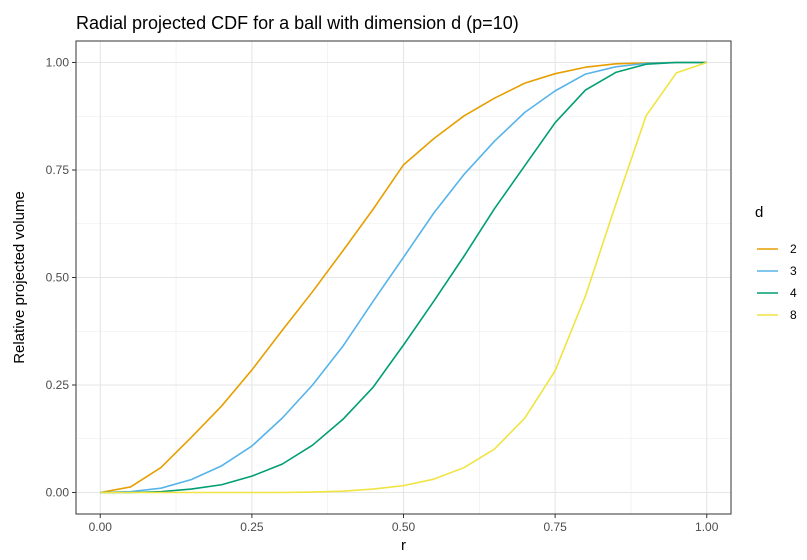  I want to click on legend-label-d3: 3, so click(793, 271).